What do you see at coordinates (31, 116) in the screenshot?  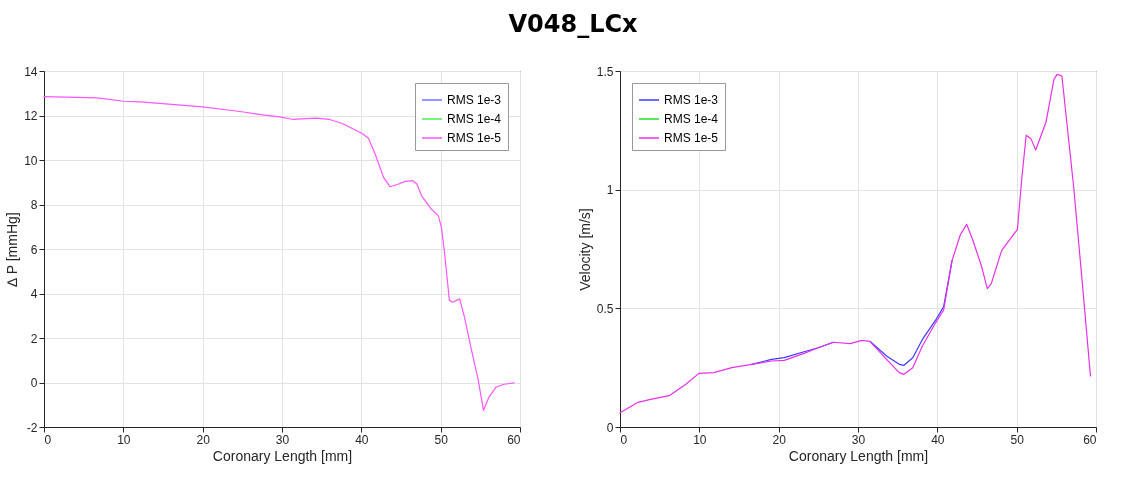 I see `y-tick-label: 12` at bounding box center [31, 116].